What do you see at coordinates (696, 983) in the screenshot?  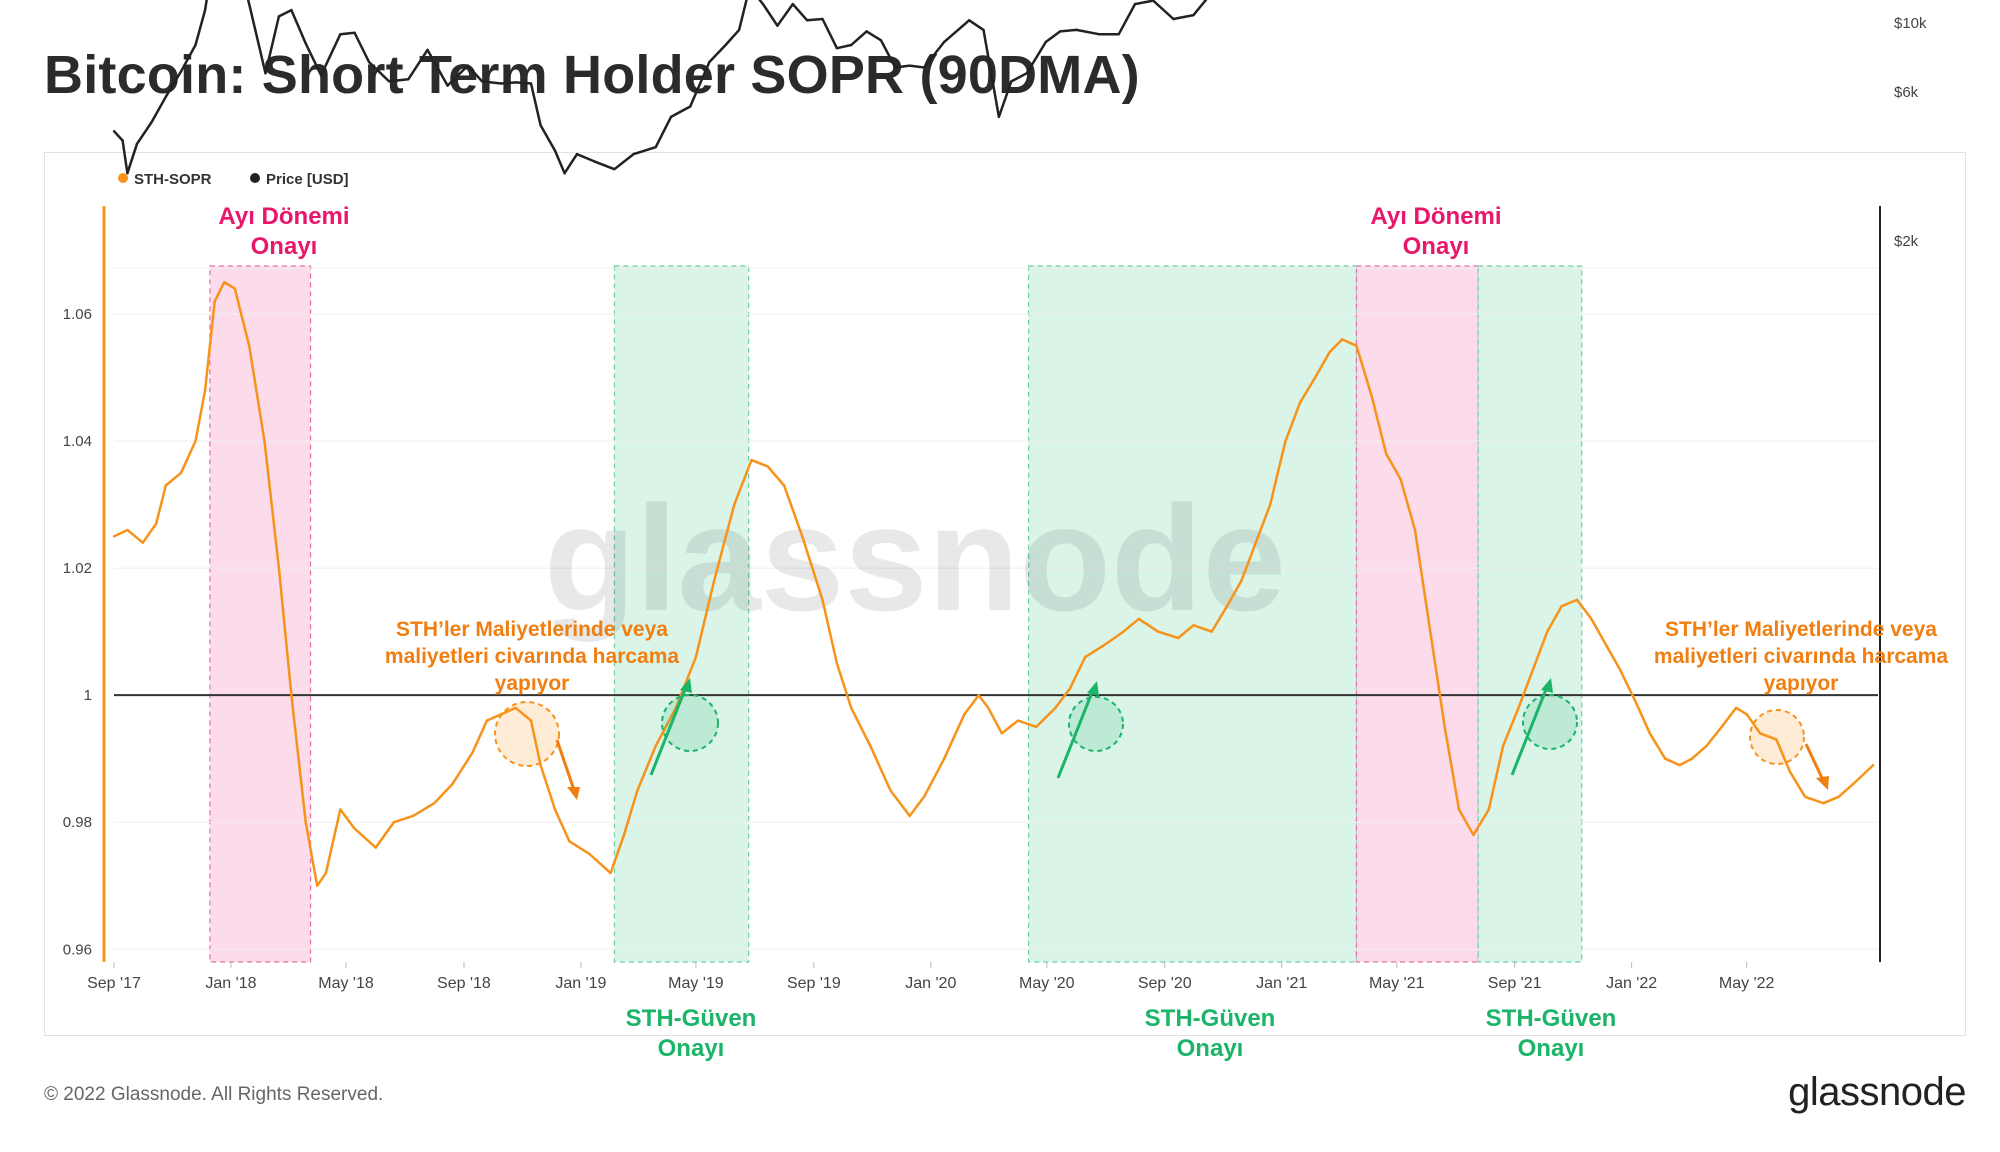 I see `x-tick-label: May '19` at bounding box center [696, 983].